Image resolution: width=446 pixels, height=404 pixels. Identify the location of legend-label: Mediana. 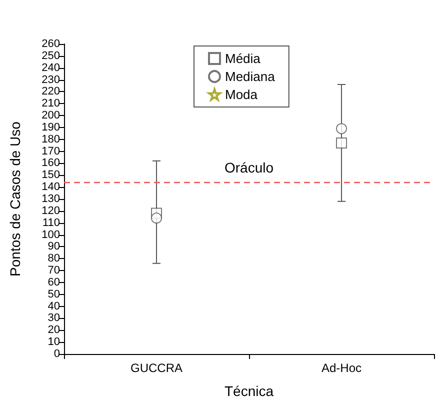
(250, 76).